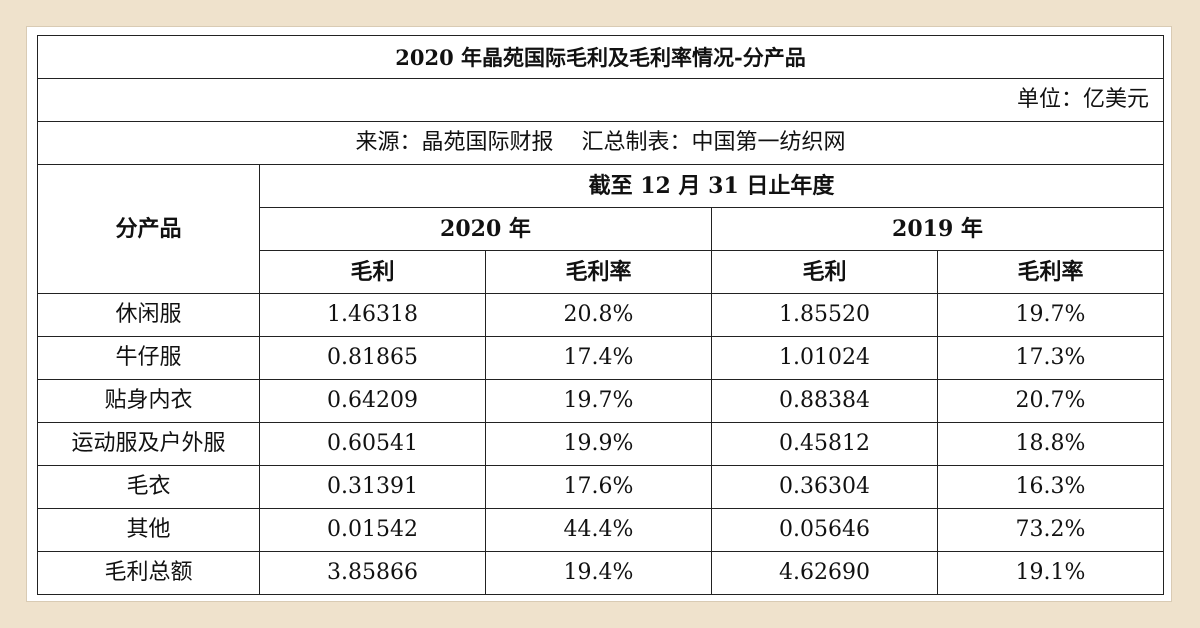 The image size is (1200, 628). I want to click on gross-margin-2020-cell: 19.7%, so click(598, 401).